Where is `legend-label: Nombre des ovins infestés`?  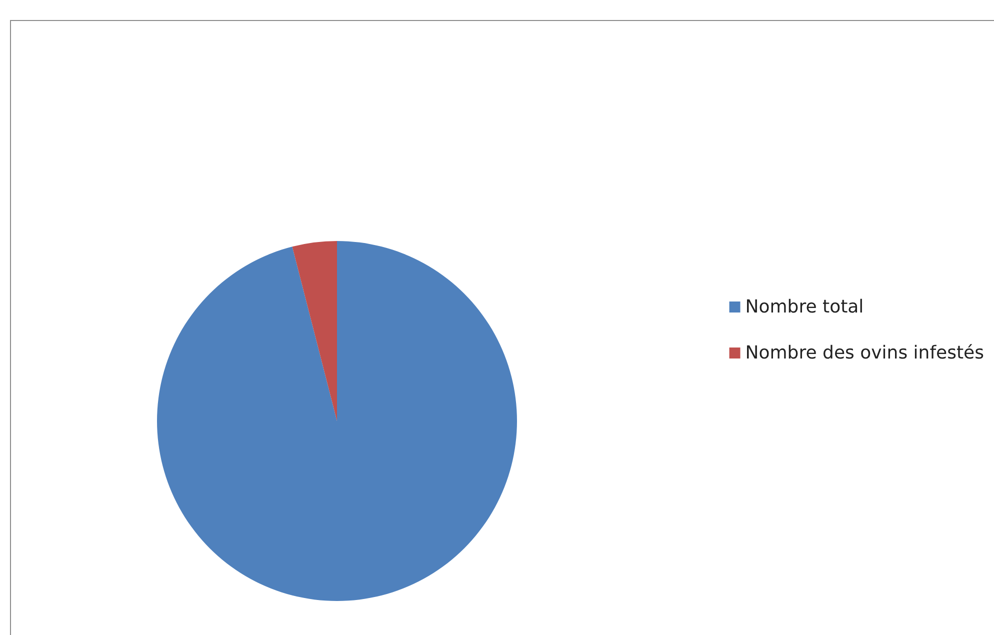 legend-label: Nombre des ovins infestés is located at coordinates (864, 353).